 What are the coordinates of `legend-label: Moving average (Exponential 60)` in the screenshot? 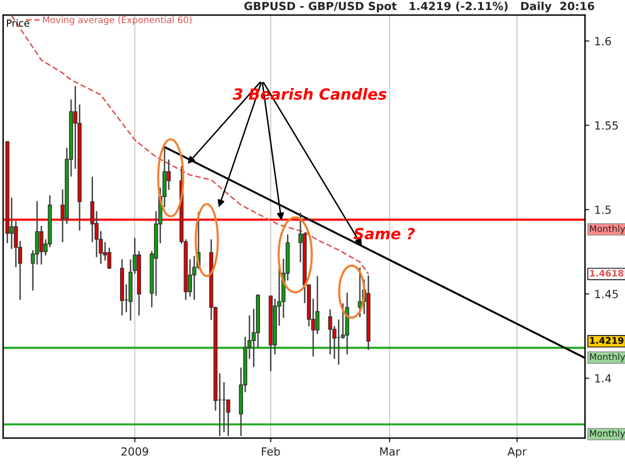 It's located at (117, 20).